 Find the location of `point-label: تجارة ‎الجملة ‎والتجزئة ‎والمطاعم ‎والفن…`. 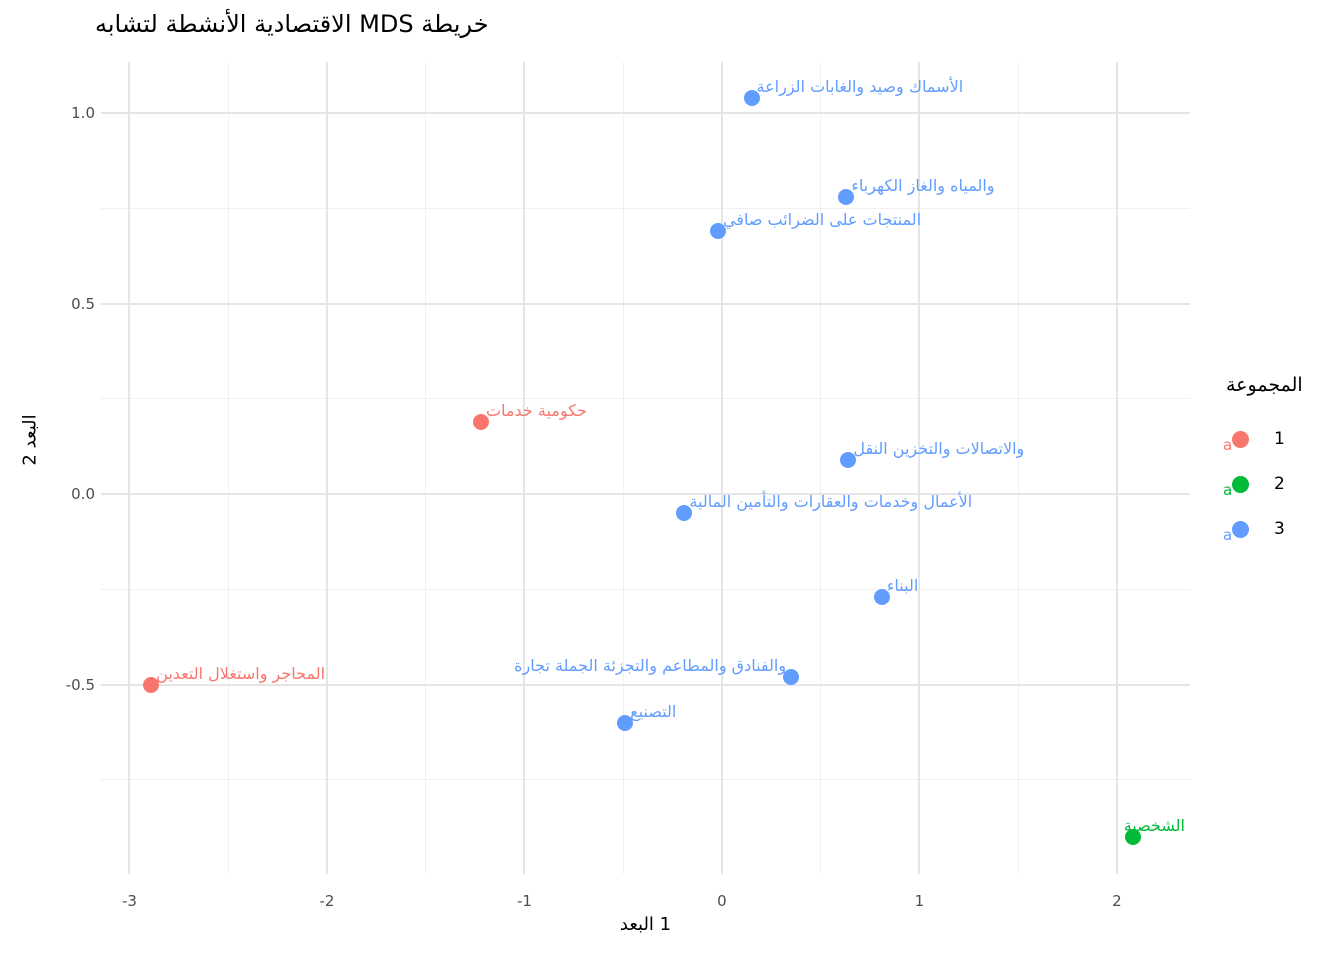

point-label: تجارة ‎الجملة ‎والتجزئة ‎والمطاعم ‎والفن… is located at coordinates (650, 665).